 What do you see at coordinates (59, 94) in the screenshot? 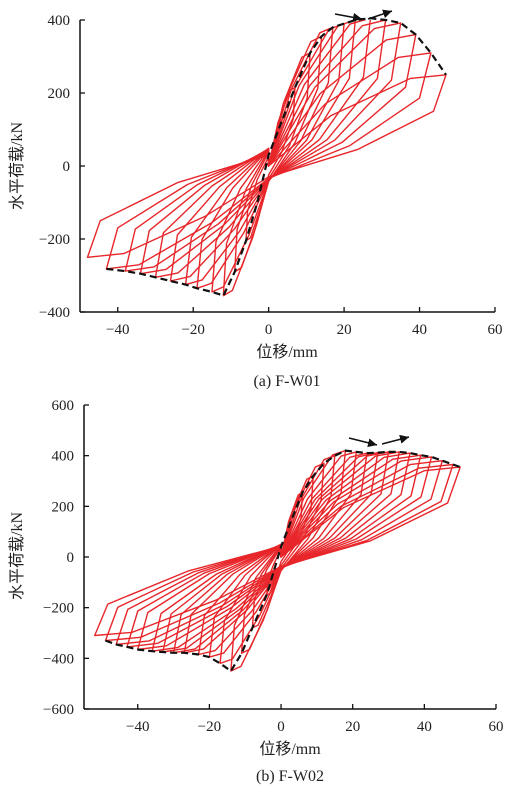
I see `chart-a-y-tick-label: 200` at bounding box center [59, 94].